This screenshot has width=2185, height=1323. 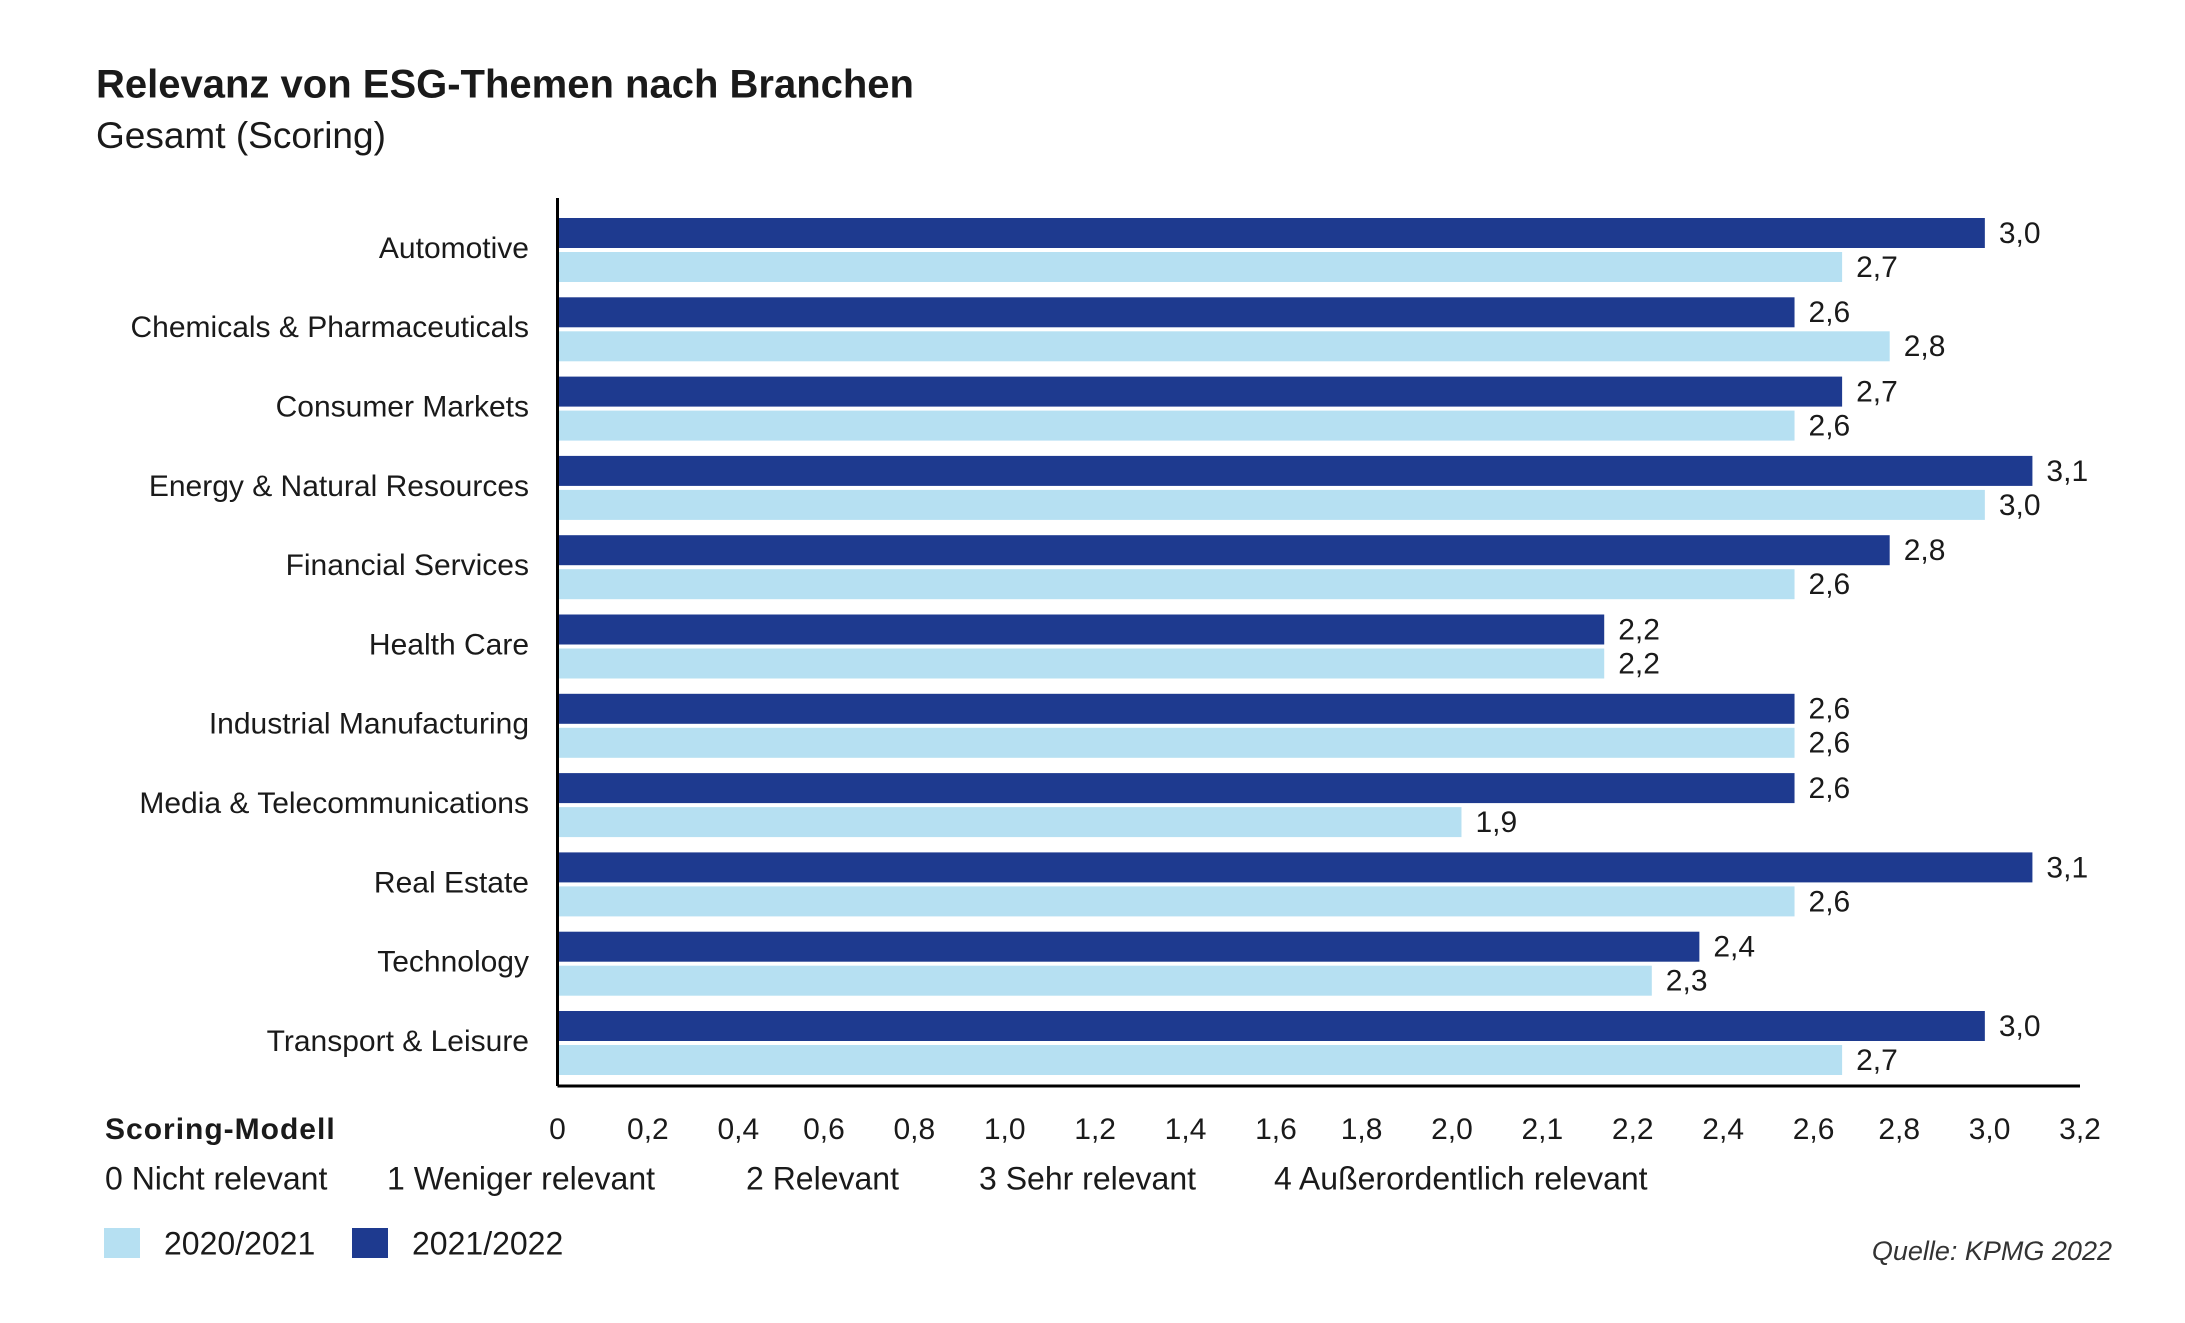 What do you see at coordinates (330, 327) in the screenshot?
I see `category-label: Chemicals & Pharmaceuticals` at bounding box center [330, 327].